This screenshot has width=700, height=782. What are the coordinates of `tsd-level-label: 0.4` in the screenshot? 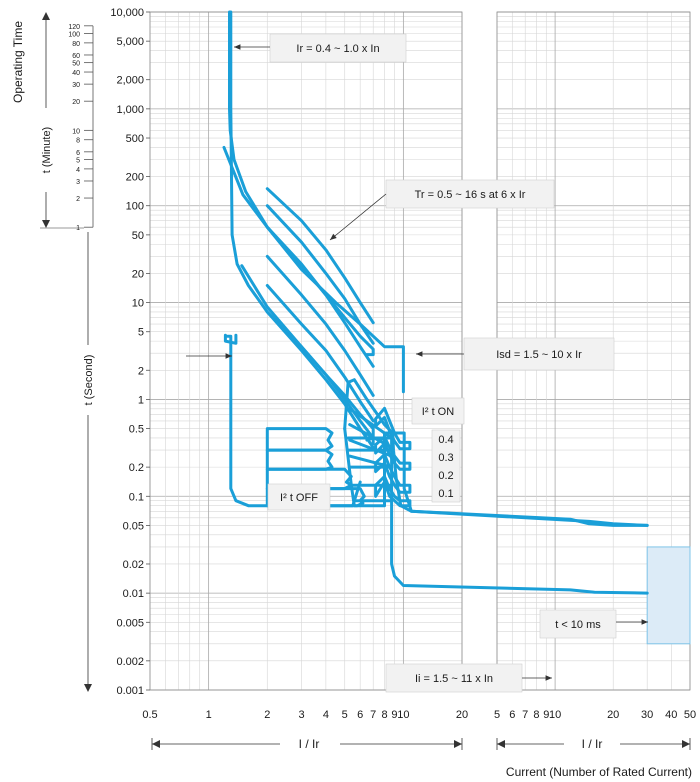 It's located at (445, 440).